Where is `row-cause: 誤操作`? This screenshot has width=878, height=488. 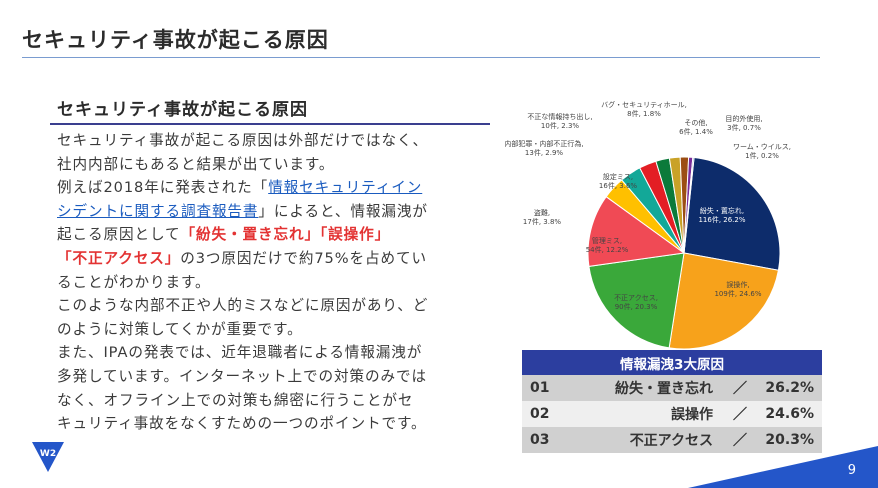
row-cause: 誤操作 is located at coordinates (692, 415).